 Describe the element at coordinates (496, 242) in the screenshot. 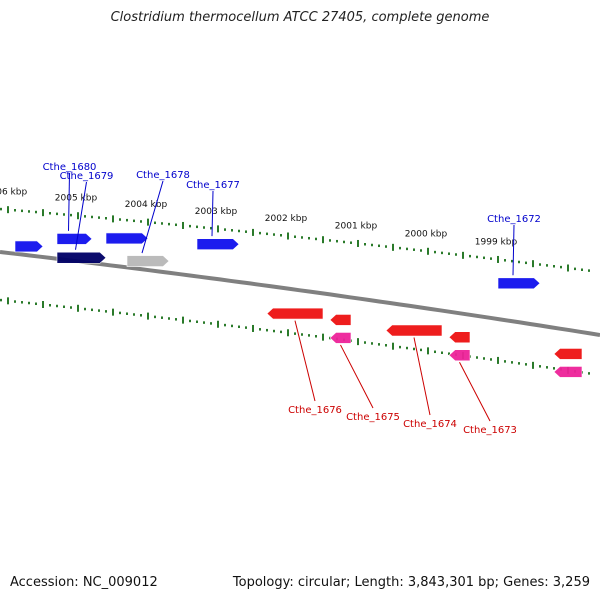

I see `scale-tick-label: 1999 kbp` at that location.